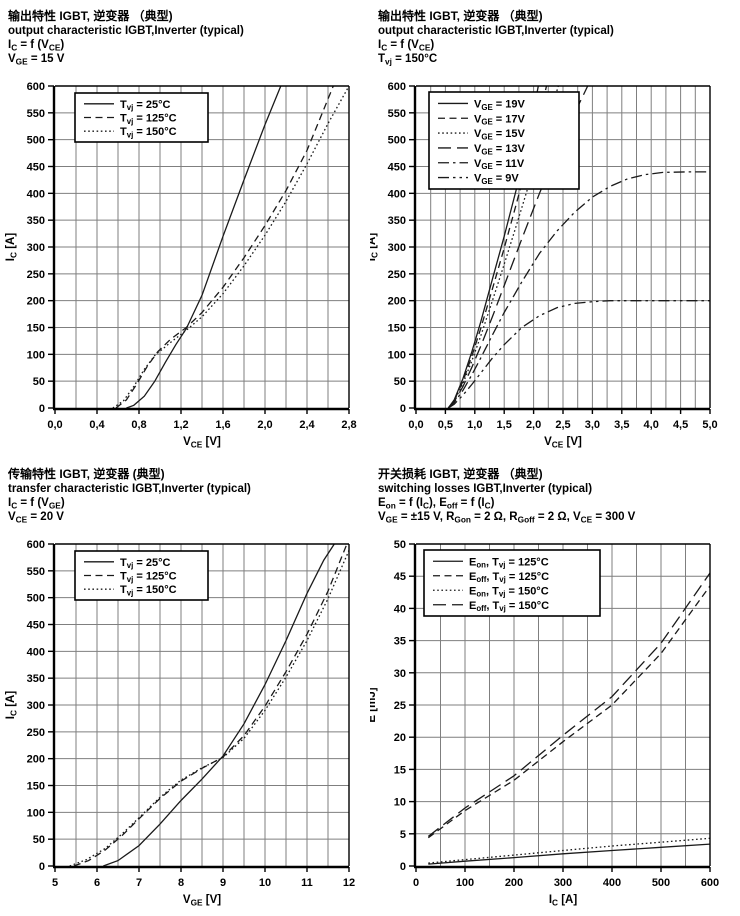 This screenshot has height=916, width=740. Describe the element at coordinates (36, 59) in the screenshot. I see `chart-condition-2: VGE = 15 V` at that location.